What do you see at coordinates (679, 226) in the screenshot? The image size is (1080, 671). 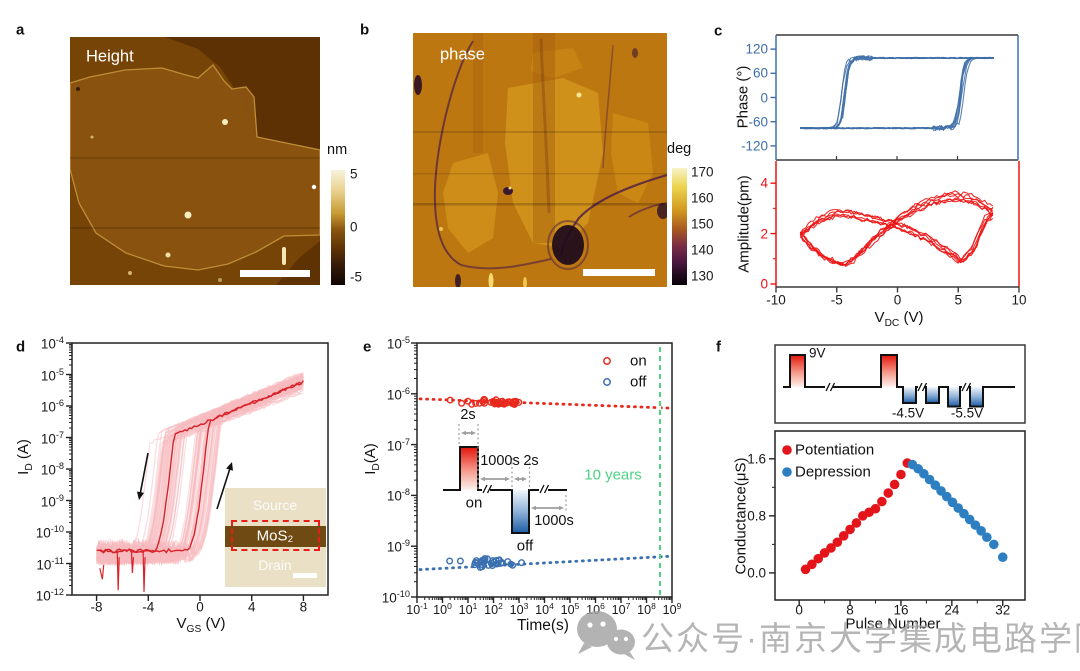 I see `phase-colorbar` at bounding box center [679, 226].